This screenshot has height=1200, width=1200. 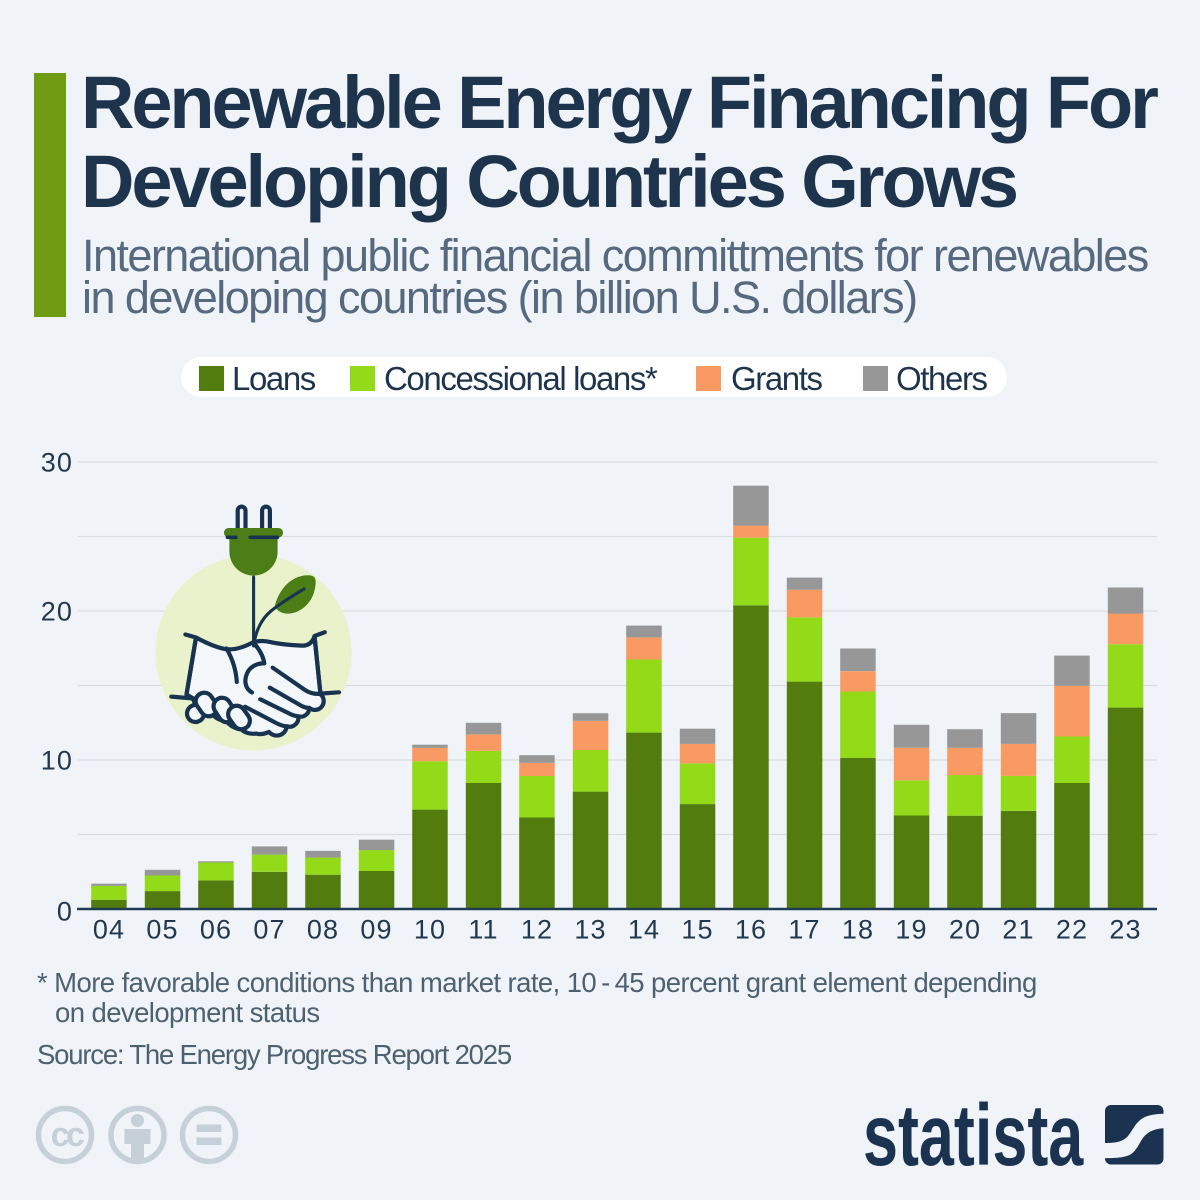 I want to click on svg-text: 21, so click(x=1018, y=930).